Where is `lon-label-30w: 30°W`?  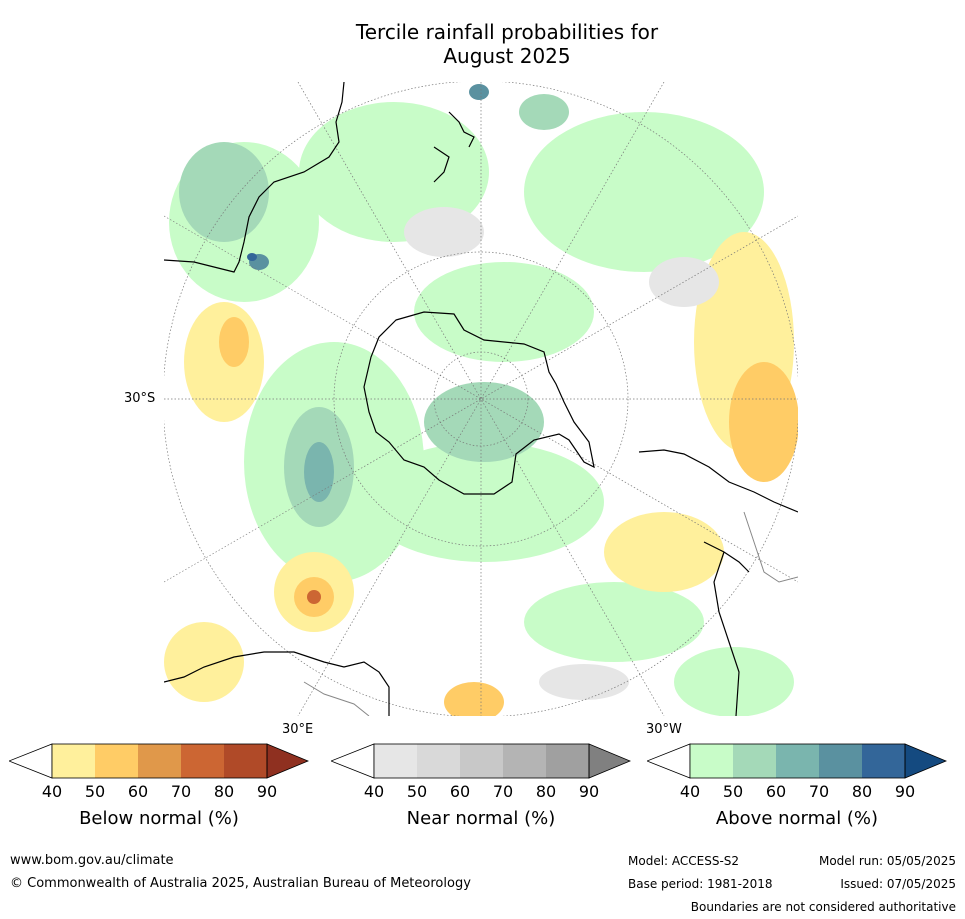 lon-label-30w: 30°W is located at coordinates (664, 729).